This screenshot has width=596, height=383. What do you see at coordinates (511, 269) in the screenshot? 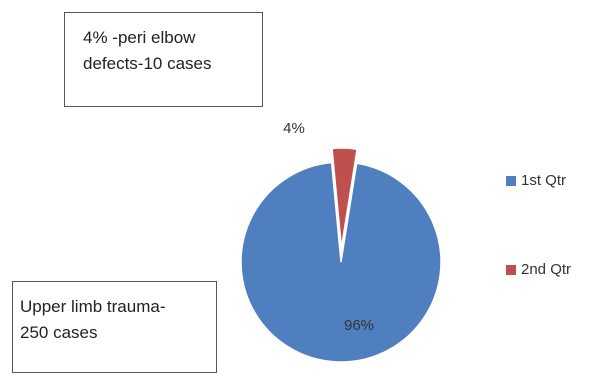
I see `legend-swatch-2nd-qtr` at bounding box center [511, 269].